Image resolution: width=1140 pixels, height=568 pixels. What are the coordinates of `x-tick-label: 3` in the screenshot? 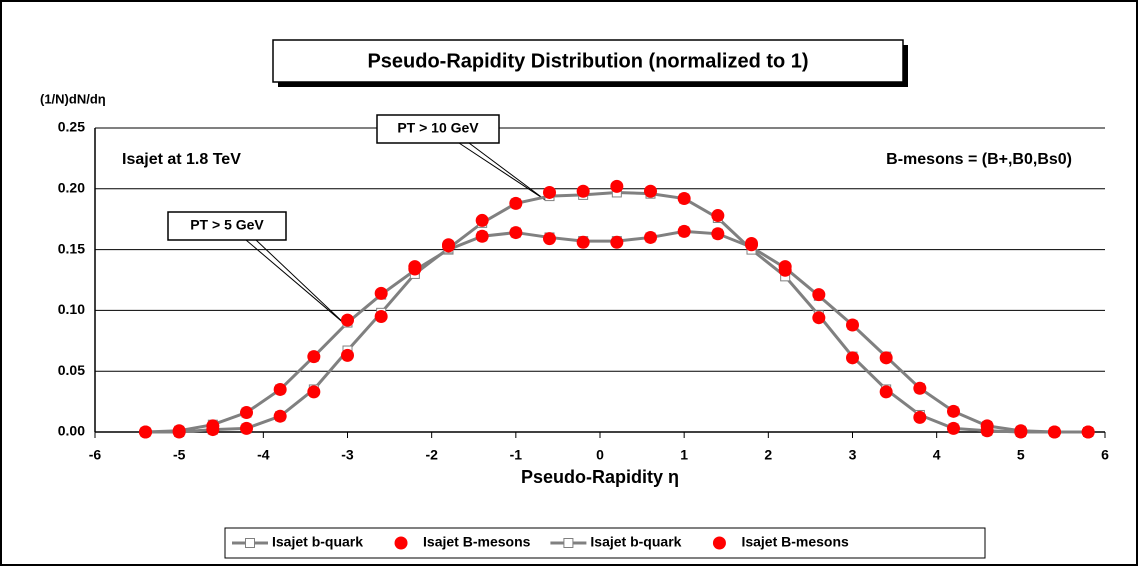 It's located at (853, 455).